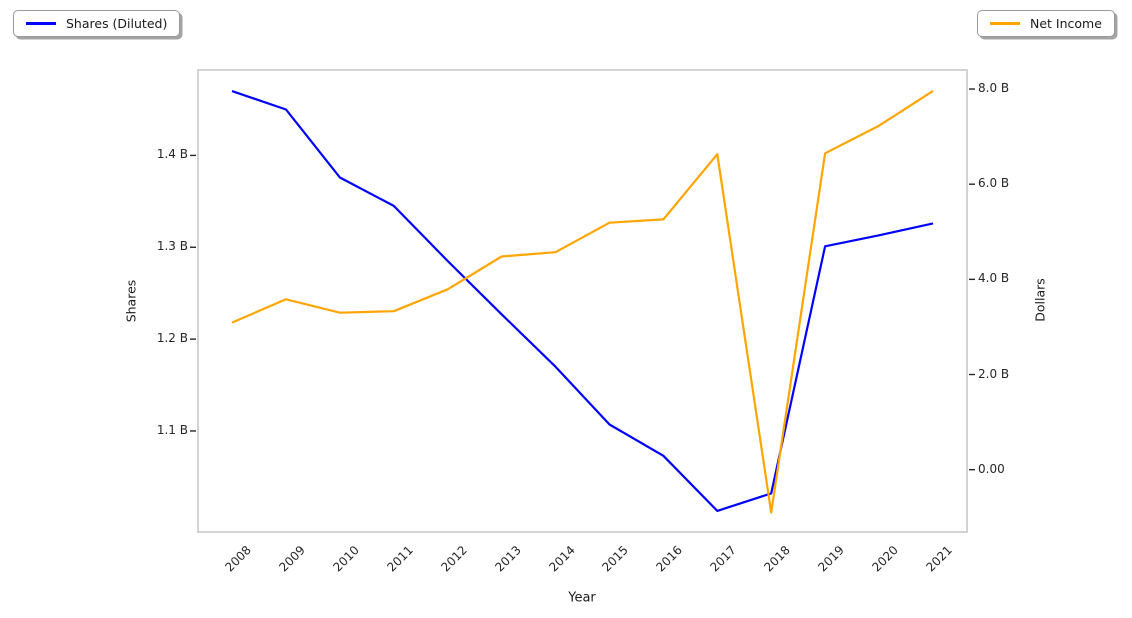 This screenshot has height=618, width=1132. What do you see at coordinates (172, 246) in the screenshot?
I see `y-tick-label-left: 1.3 B` at bounding box center [172, 246].